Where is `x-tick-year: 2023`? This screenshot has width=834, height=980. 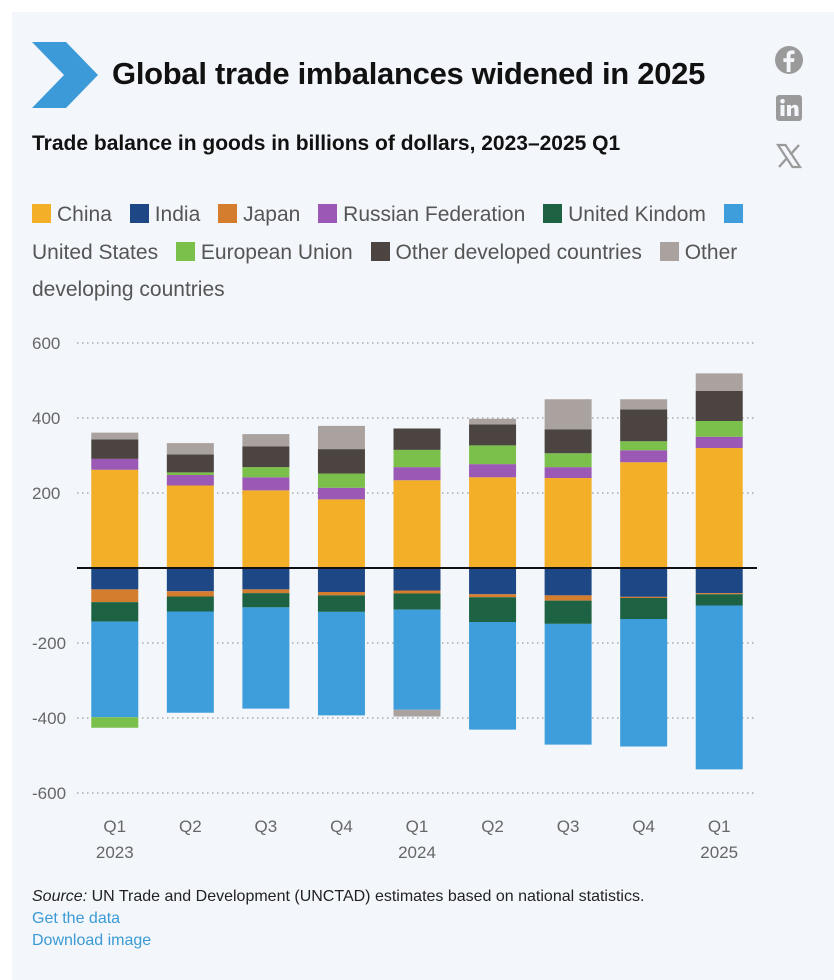 x-tick-year: 2023 is located at coordinates (115, 852).